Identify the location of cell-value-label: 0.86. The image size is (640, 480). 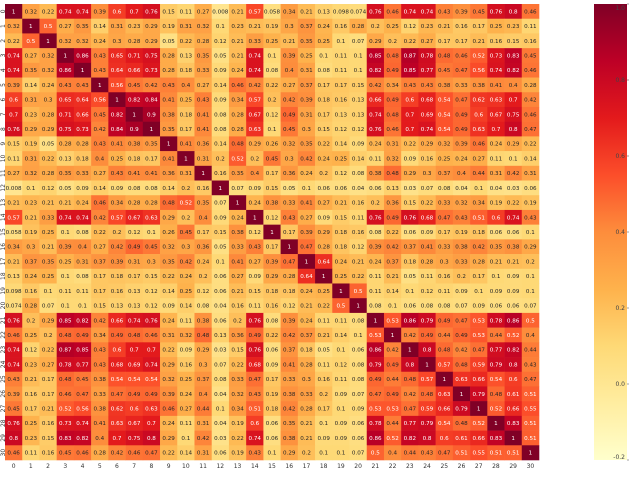
(375, 351).